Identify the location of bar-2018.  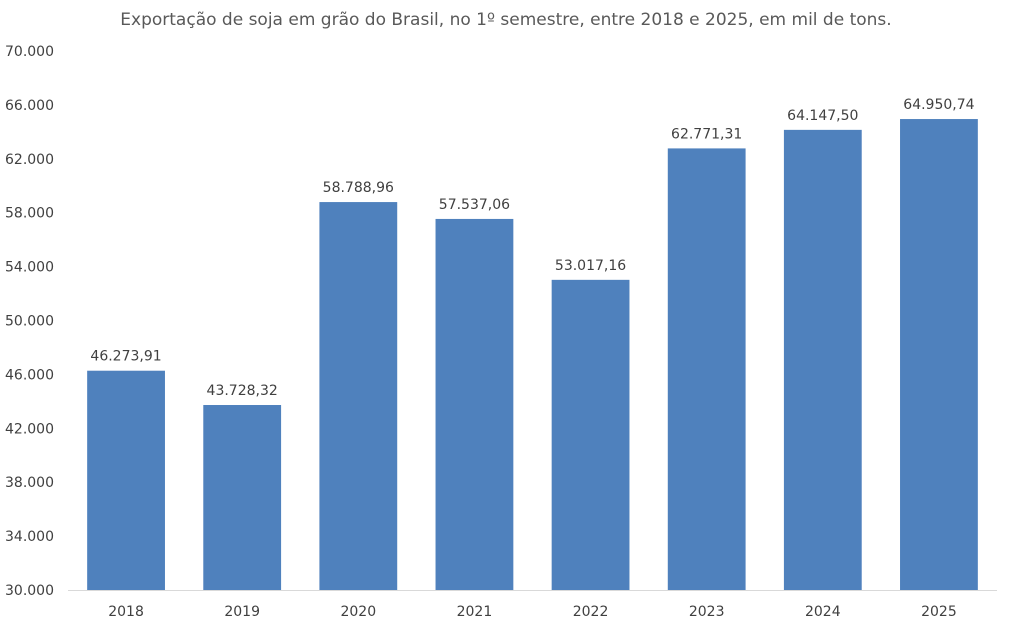
(126, 480).